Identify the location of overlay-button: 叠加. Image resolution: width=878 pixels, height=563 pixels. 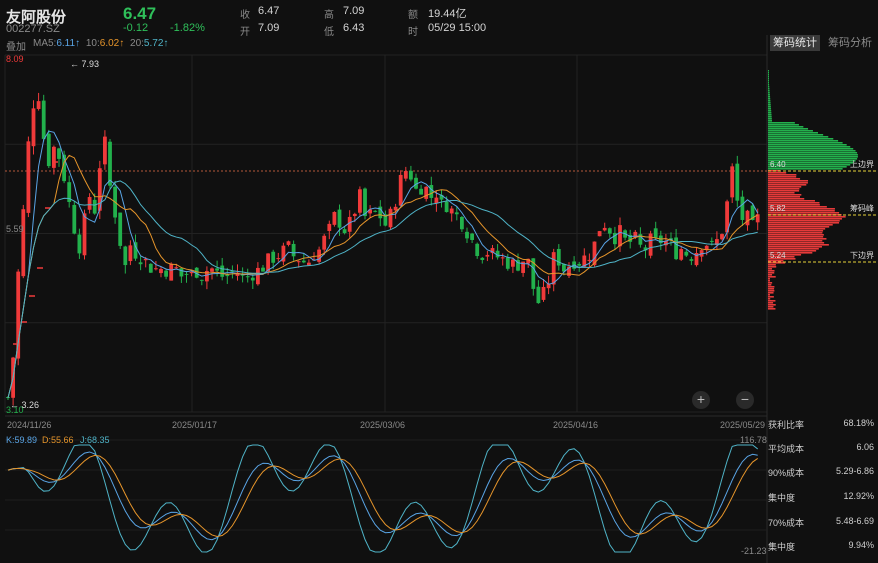
(16, 47).